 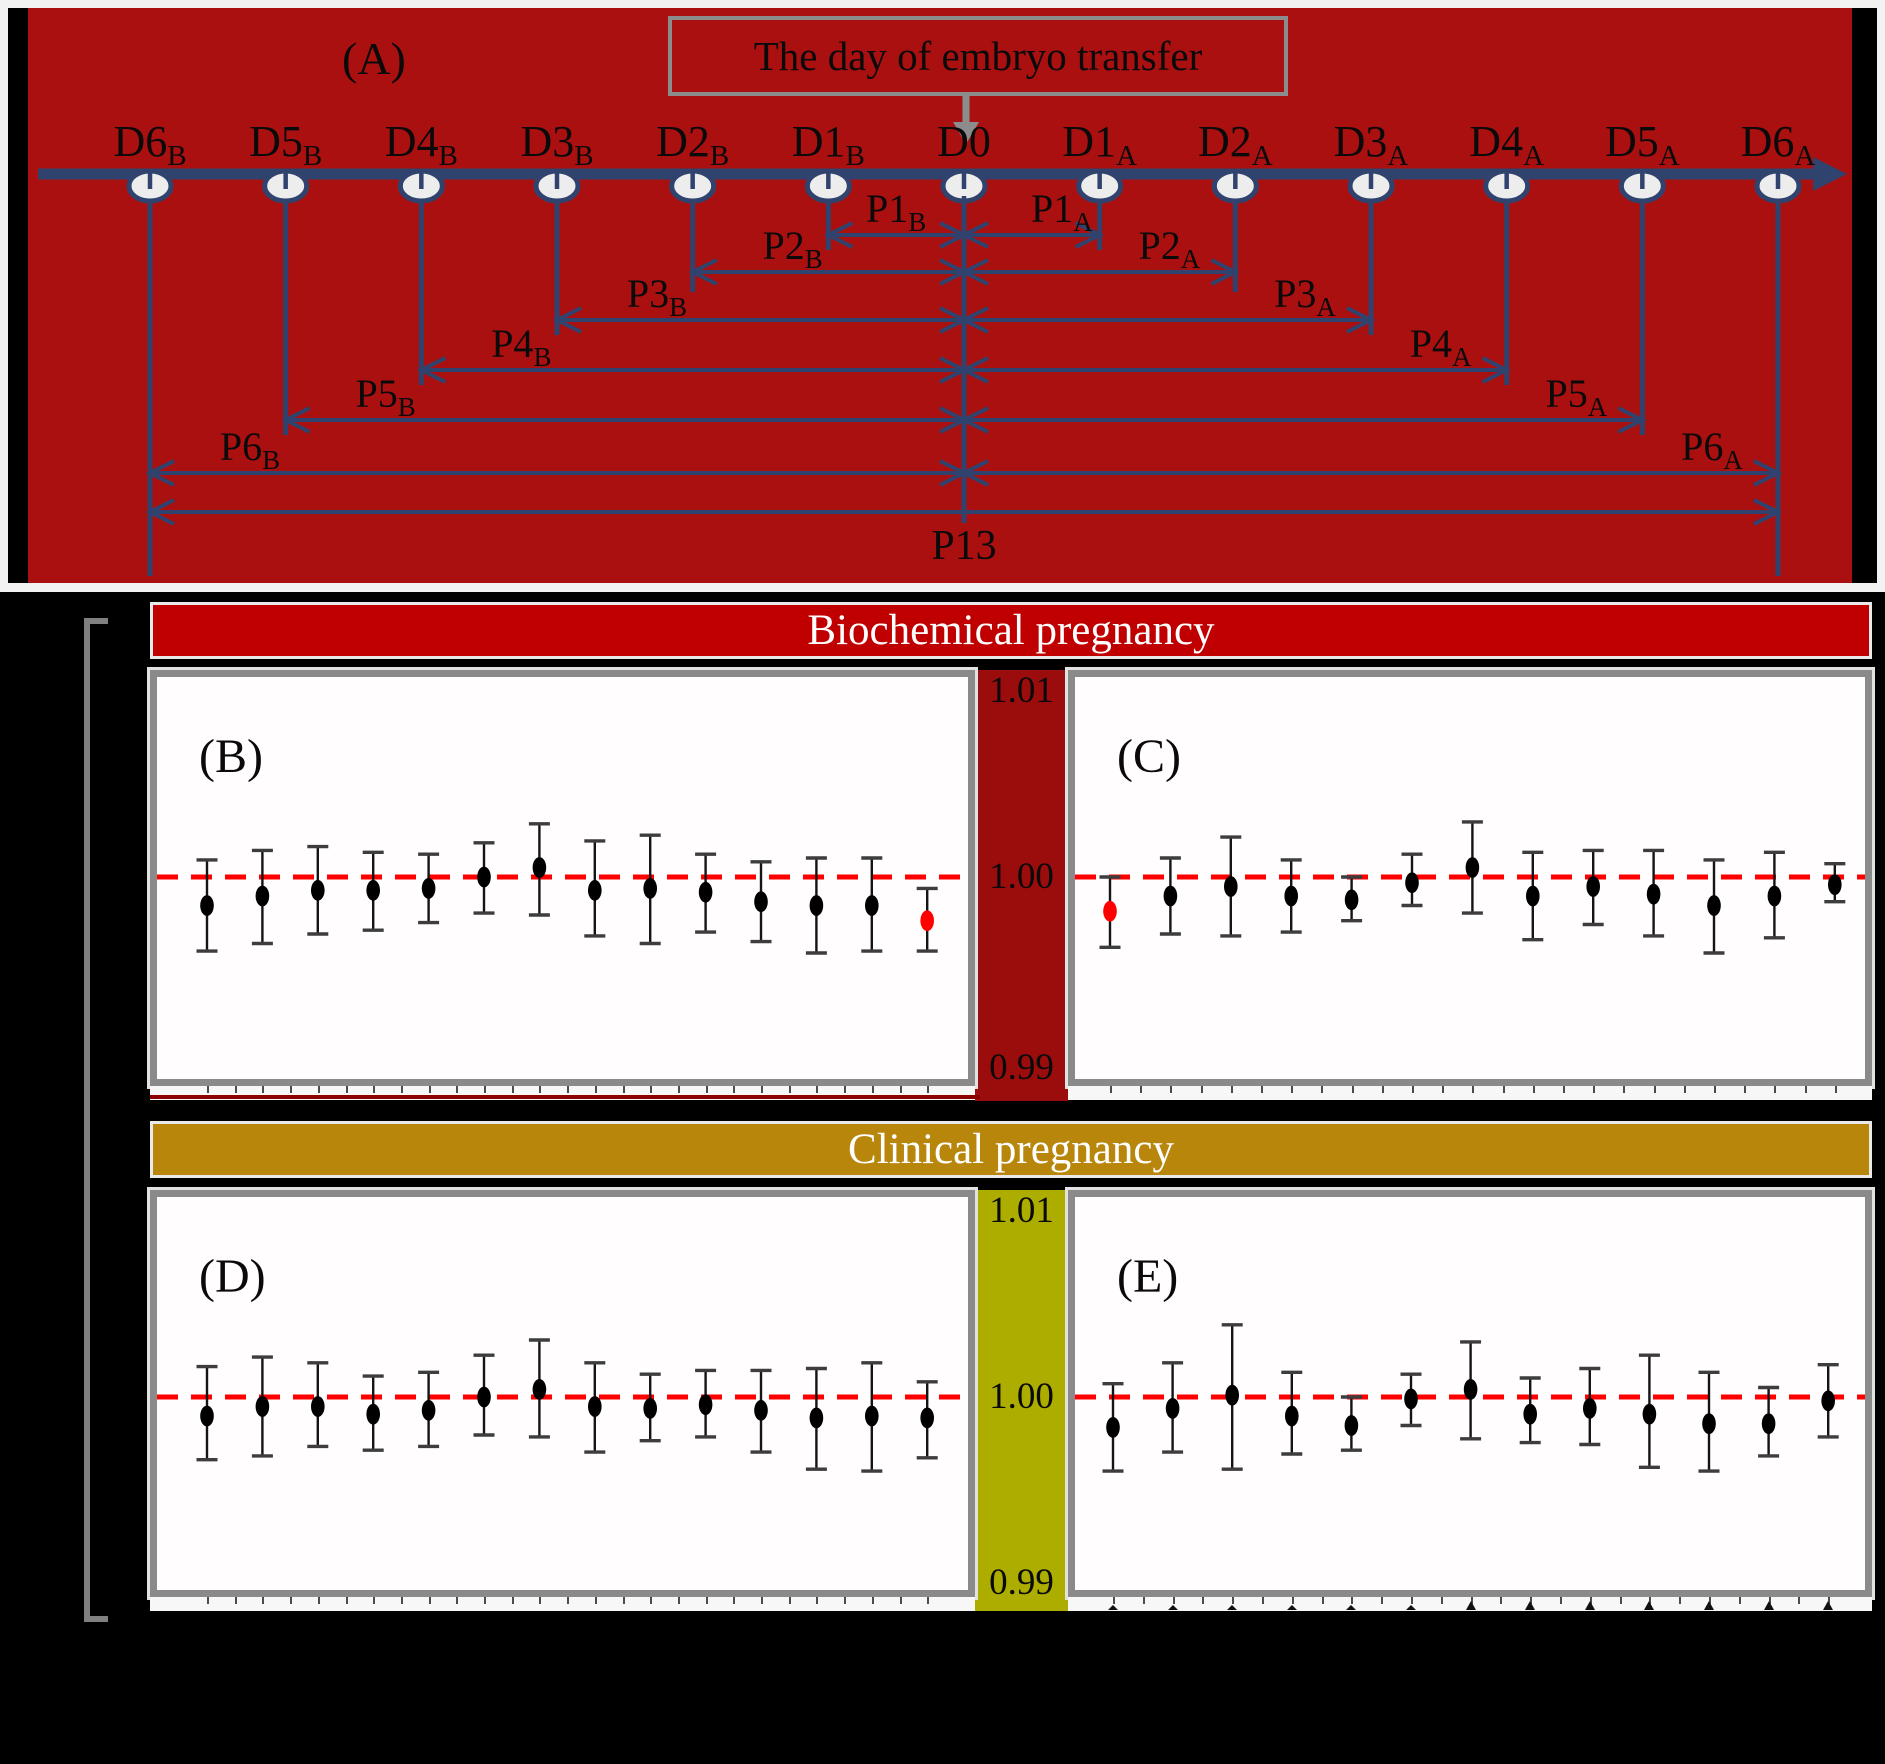 I want to click on interval-label: P2A, so click(x=1169, y=248).